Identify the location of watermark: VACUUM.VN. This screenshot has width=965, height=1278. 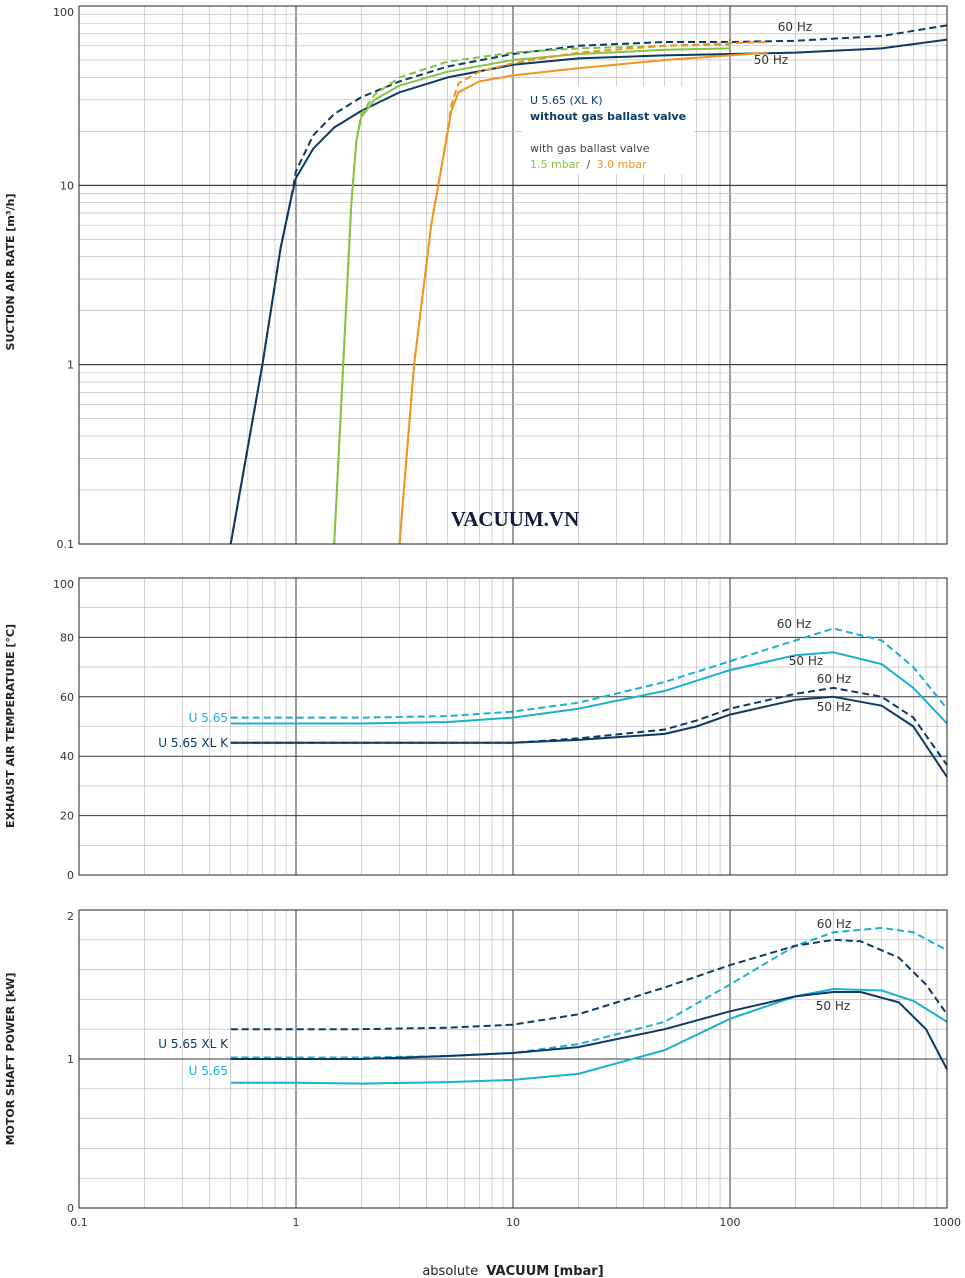
(515, 519).